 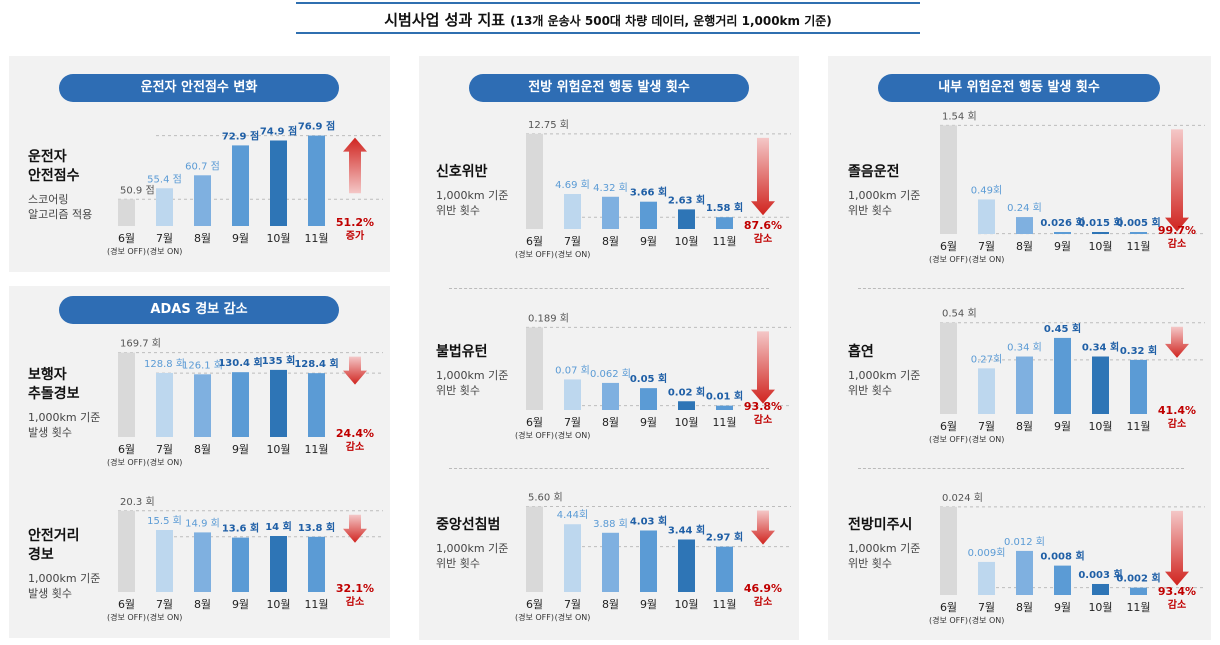 What do you see at coordinates (1100, 347) in the screenshot?
I see `value-label-4: 0.34 회` at bounding box center [1100, 347].